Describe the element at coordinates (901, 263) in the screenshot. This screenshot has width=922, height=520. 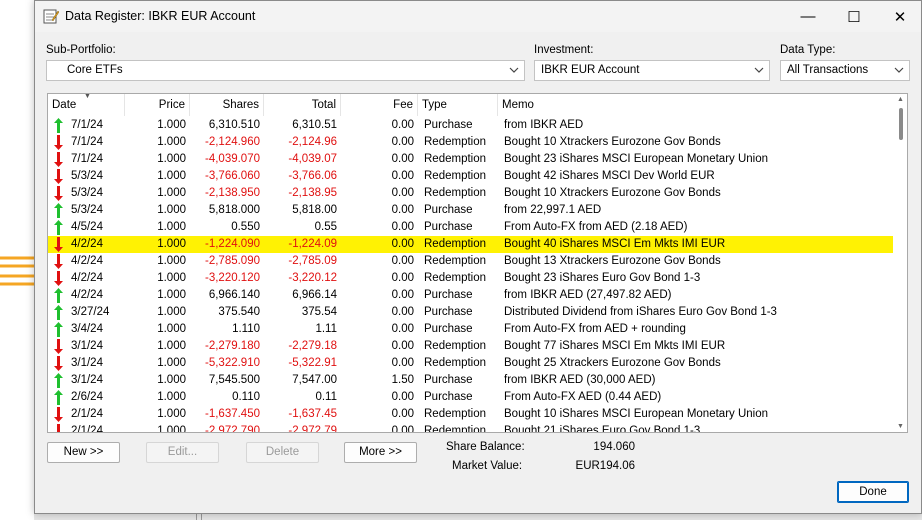
I see `vertical-scrollbar: ▲ ▼` at that location.